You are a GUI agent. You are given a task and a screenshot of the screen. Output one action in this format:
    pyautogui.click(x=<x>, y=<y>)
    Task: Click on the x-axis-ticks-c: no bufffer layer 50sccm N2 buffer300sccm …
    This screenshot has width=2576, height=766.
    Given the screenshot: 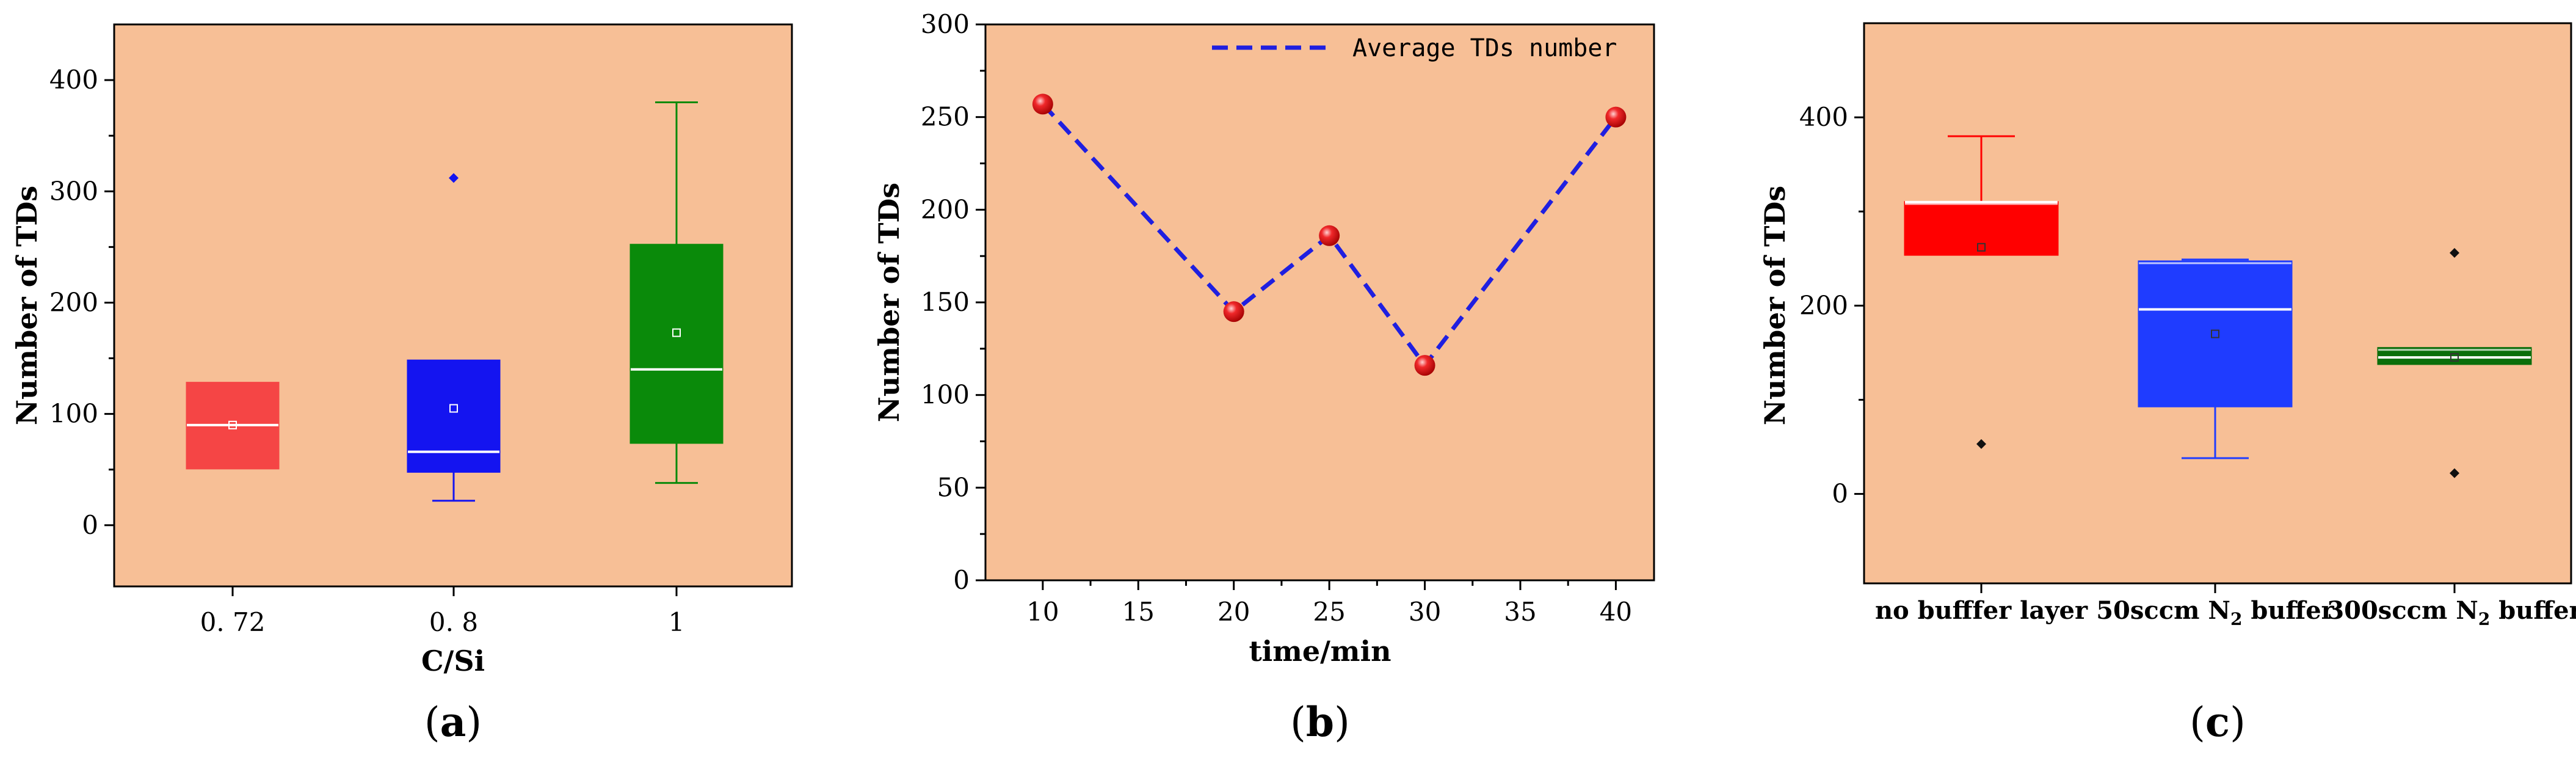 What is the action you would take?
    pyautogui.click(x=2225, y=606)
    